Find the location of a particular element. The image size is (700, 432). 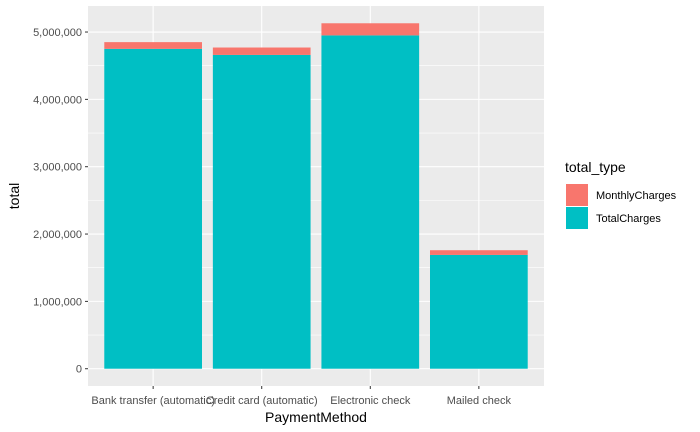

y-axis-title: total is located at coordinates (14, 196).